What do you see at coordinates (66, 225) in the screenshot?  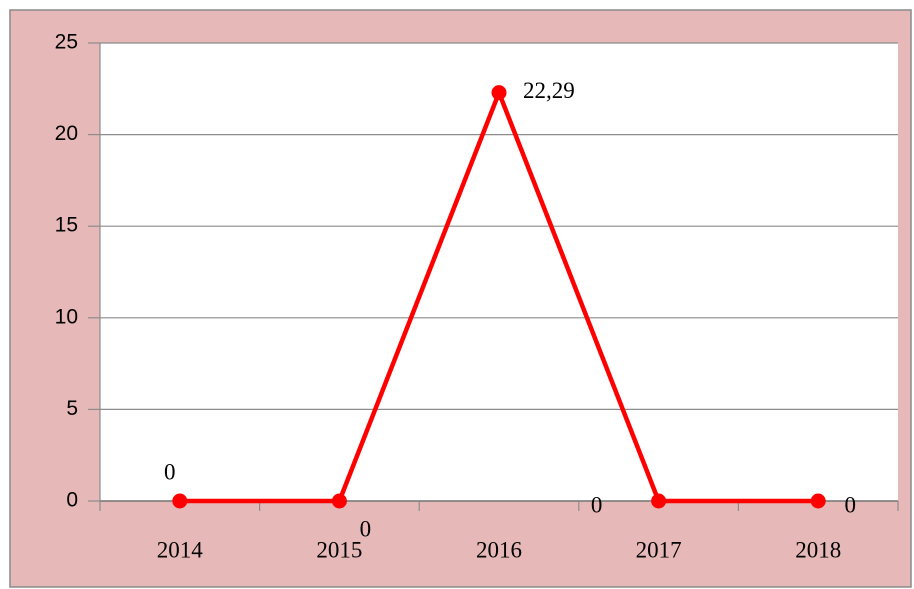 I see `y-tick-label: 15` at bounding box center [66, 225].